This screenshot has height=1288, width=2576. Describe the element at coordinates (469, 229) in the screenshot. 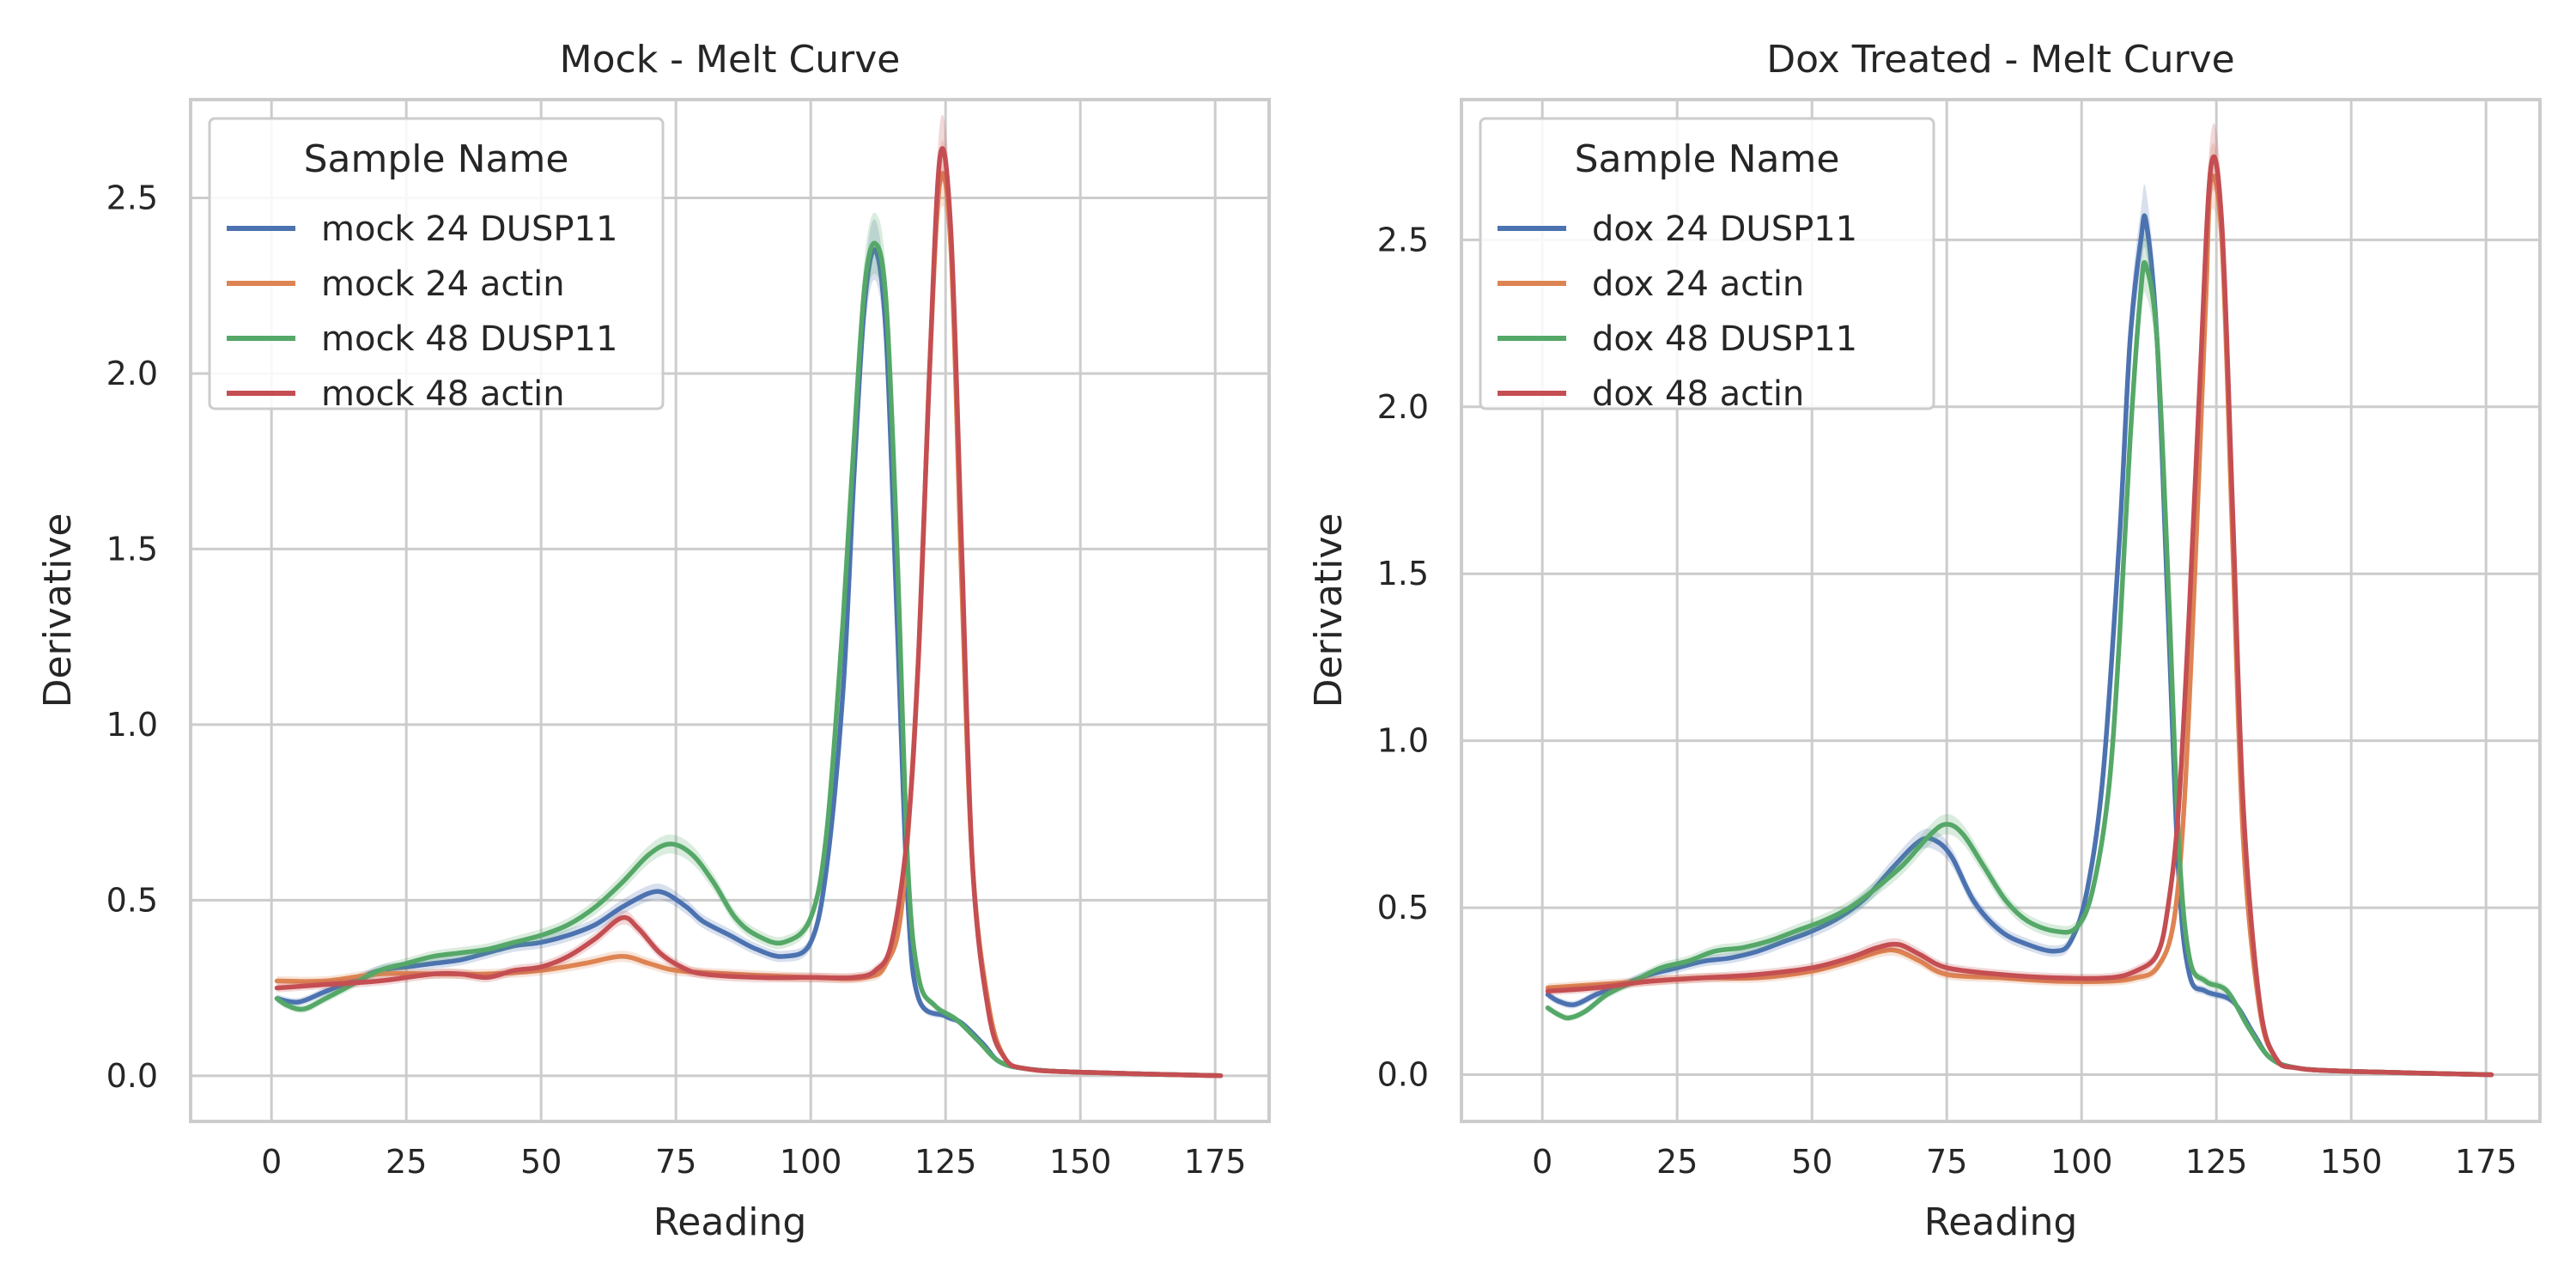

I see `legend-entry: mock 24 DUSP11` at that location.